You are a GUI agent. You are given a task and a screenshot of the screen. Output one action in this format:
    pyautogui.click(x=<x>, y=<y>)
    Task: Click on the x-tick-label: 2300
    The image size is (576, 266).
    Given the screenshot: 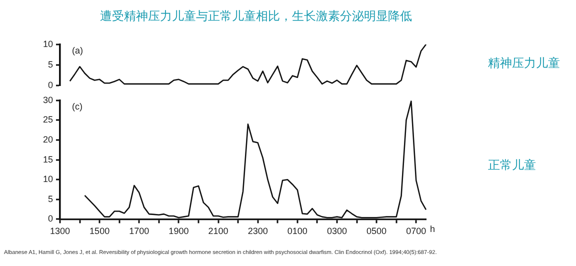 What is the action you would take?
    pyautogui.click(x=258, y=231)
    